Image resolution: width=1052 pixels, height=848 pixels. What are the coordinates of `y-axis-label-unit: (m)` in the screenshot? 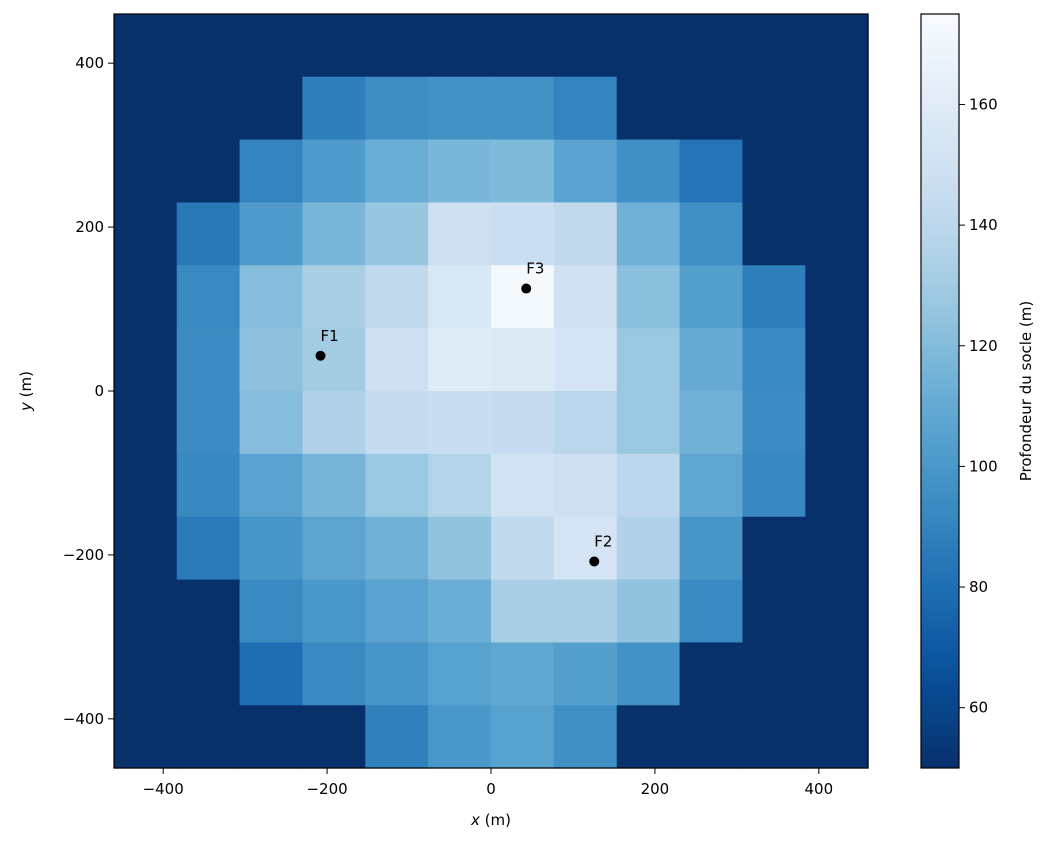 It's located at (26, 386).